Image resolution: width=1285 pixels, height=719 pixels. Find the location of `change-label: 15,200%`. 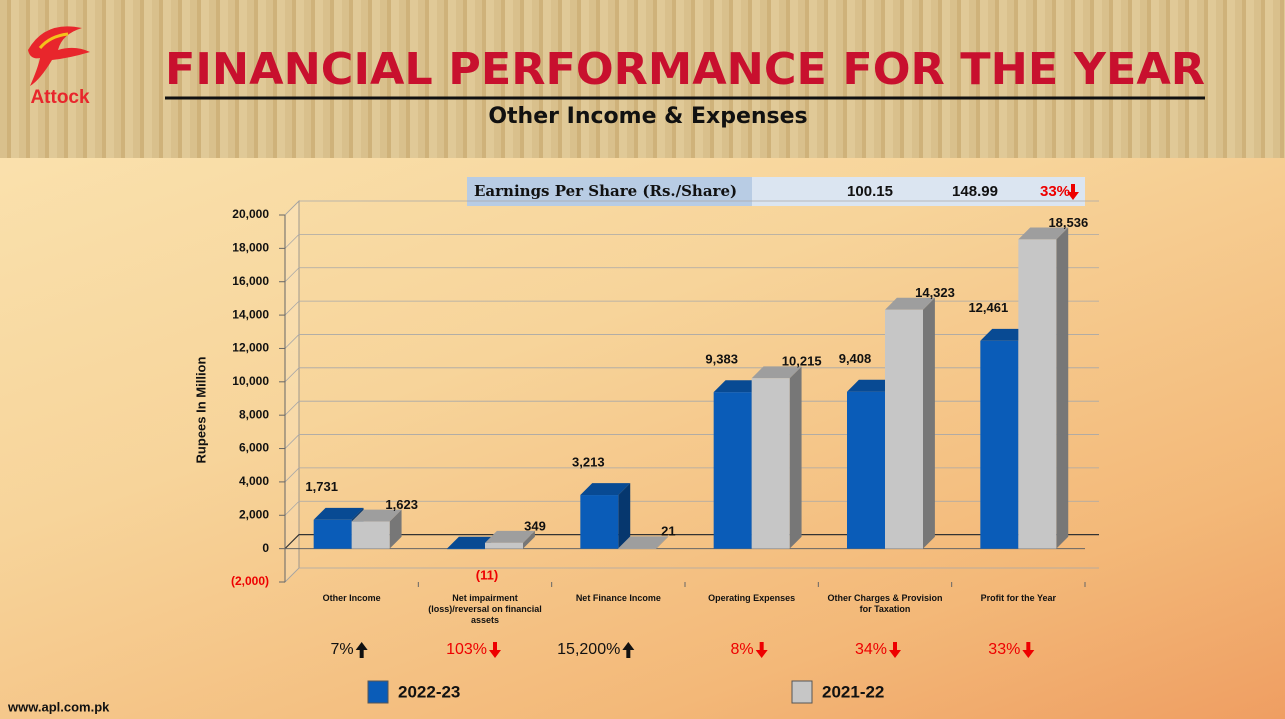

change-label: 15,200% is located at coordinates (588, 649).